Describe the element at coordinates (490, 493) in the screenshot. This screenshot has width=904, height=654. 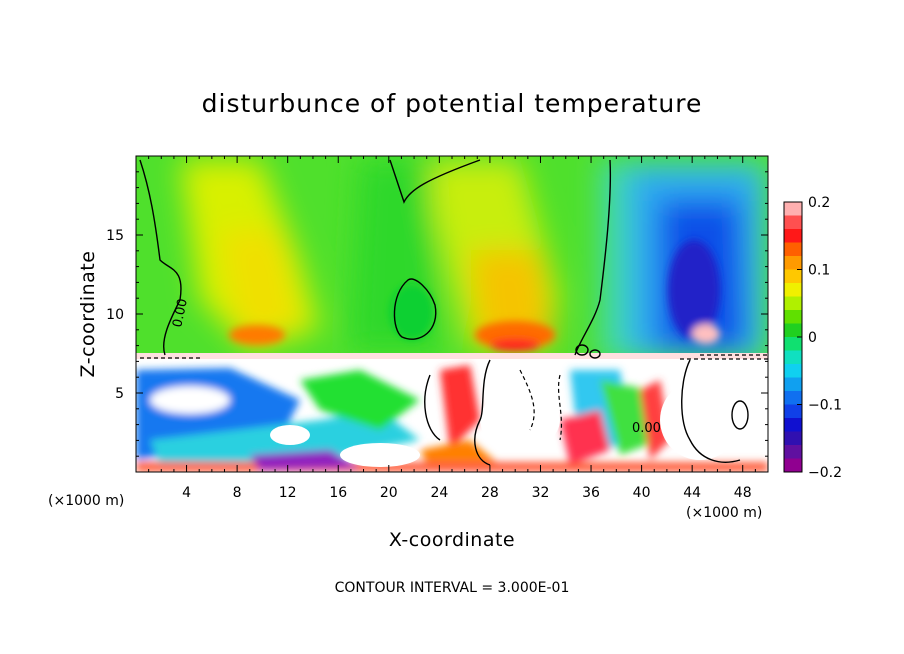
I see `x-tick-label: 28` at that location.